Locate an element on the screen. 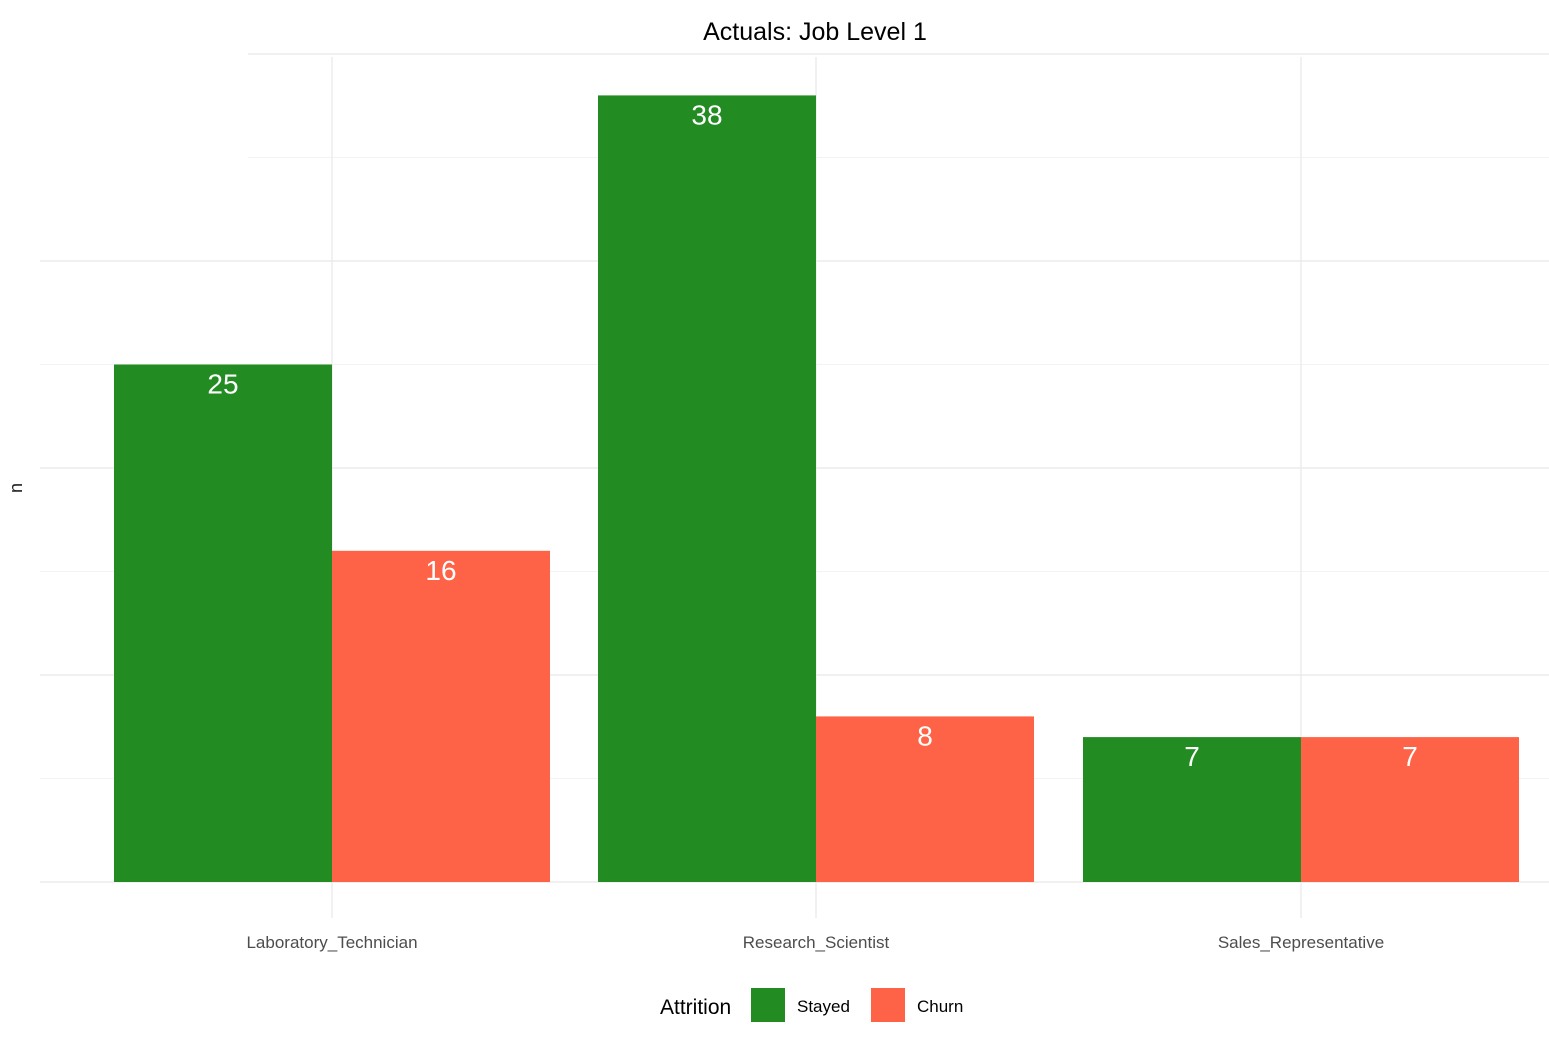 The width and height of the screenshot is (1549, 1038). bar-value-label: 16 is located at coordinates (440, 570).